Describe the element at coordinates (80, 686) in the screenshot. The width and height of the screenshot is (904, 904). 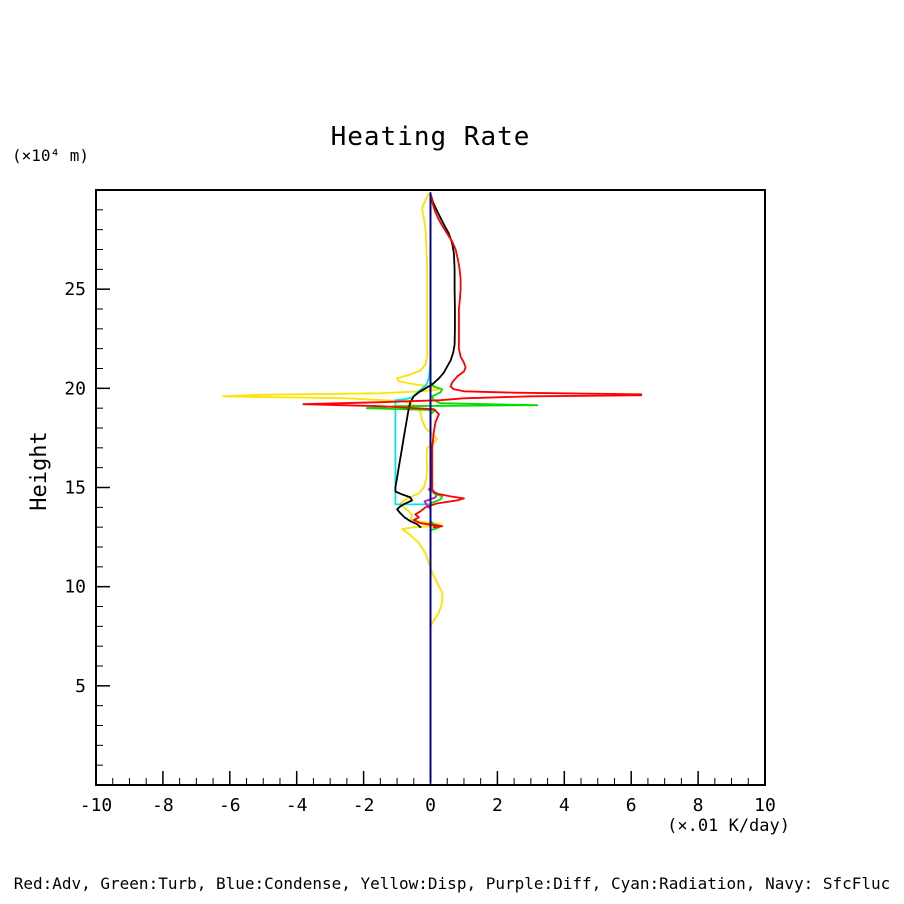
I see `y-tick-label: 5` at that location.